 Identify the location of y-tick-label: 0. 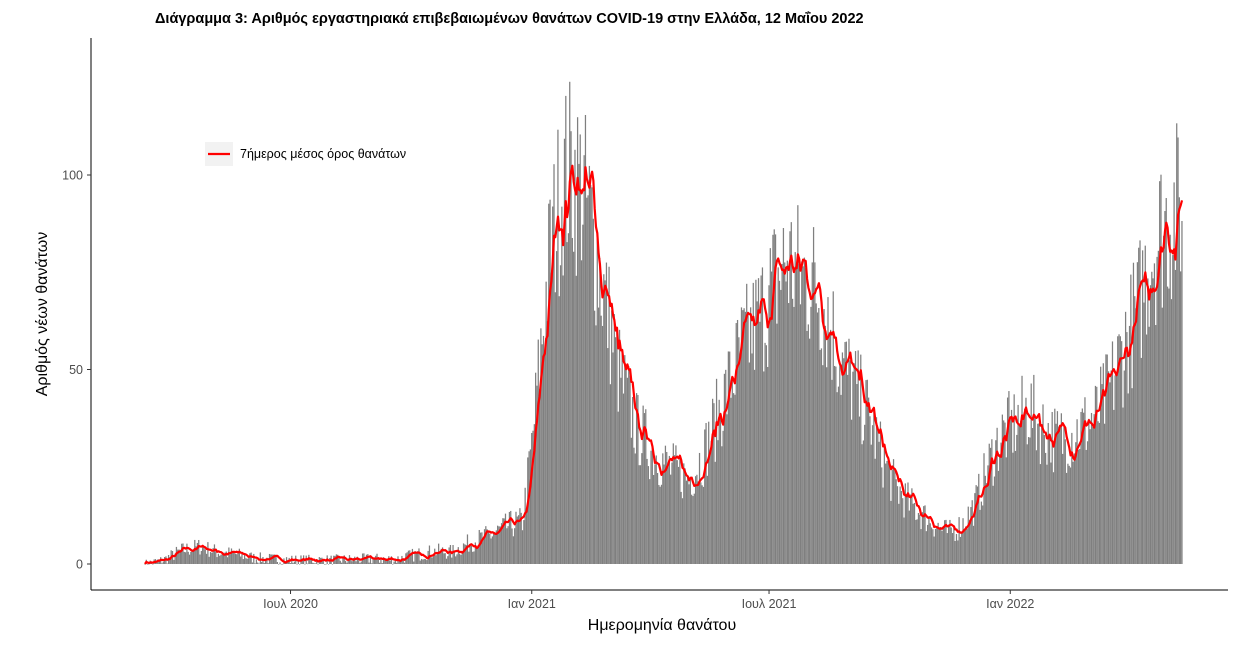
(79, 565).